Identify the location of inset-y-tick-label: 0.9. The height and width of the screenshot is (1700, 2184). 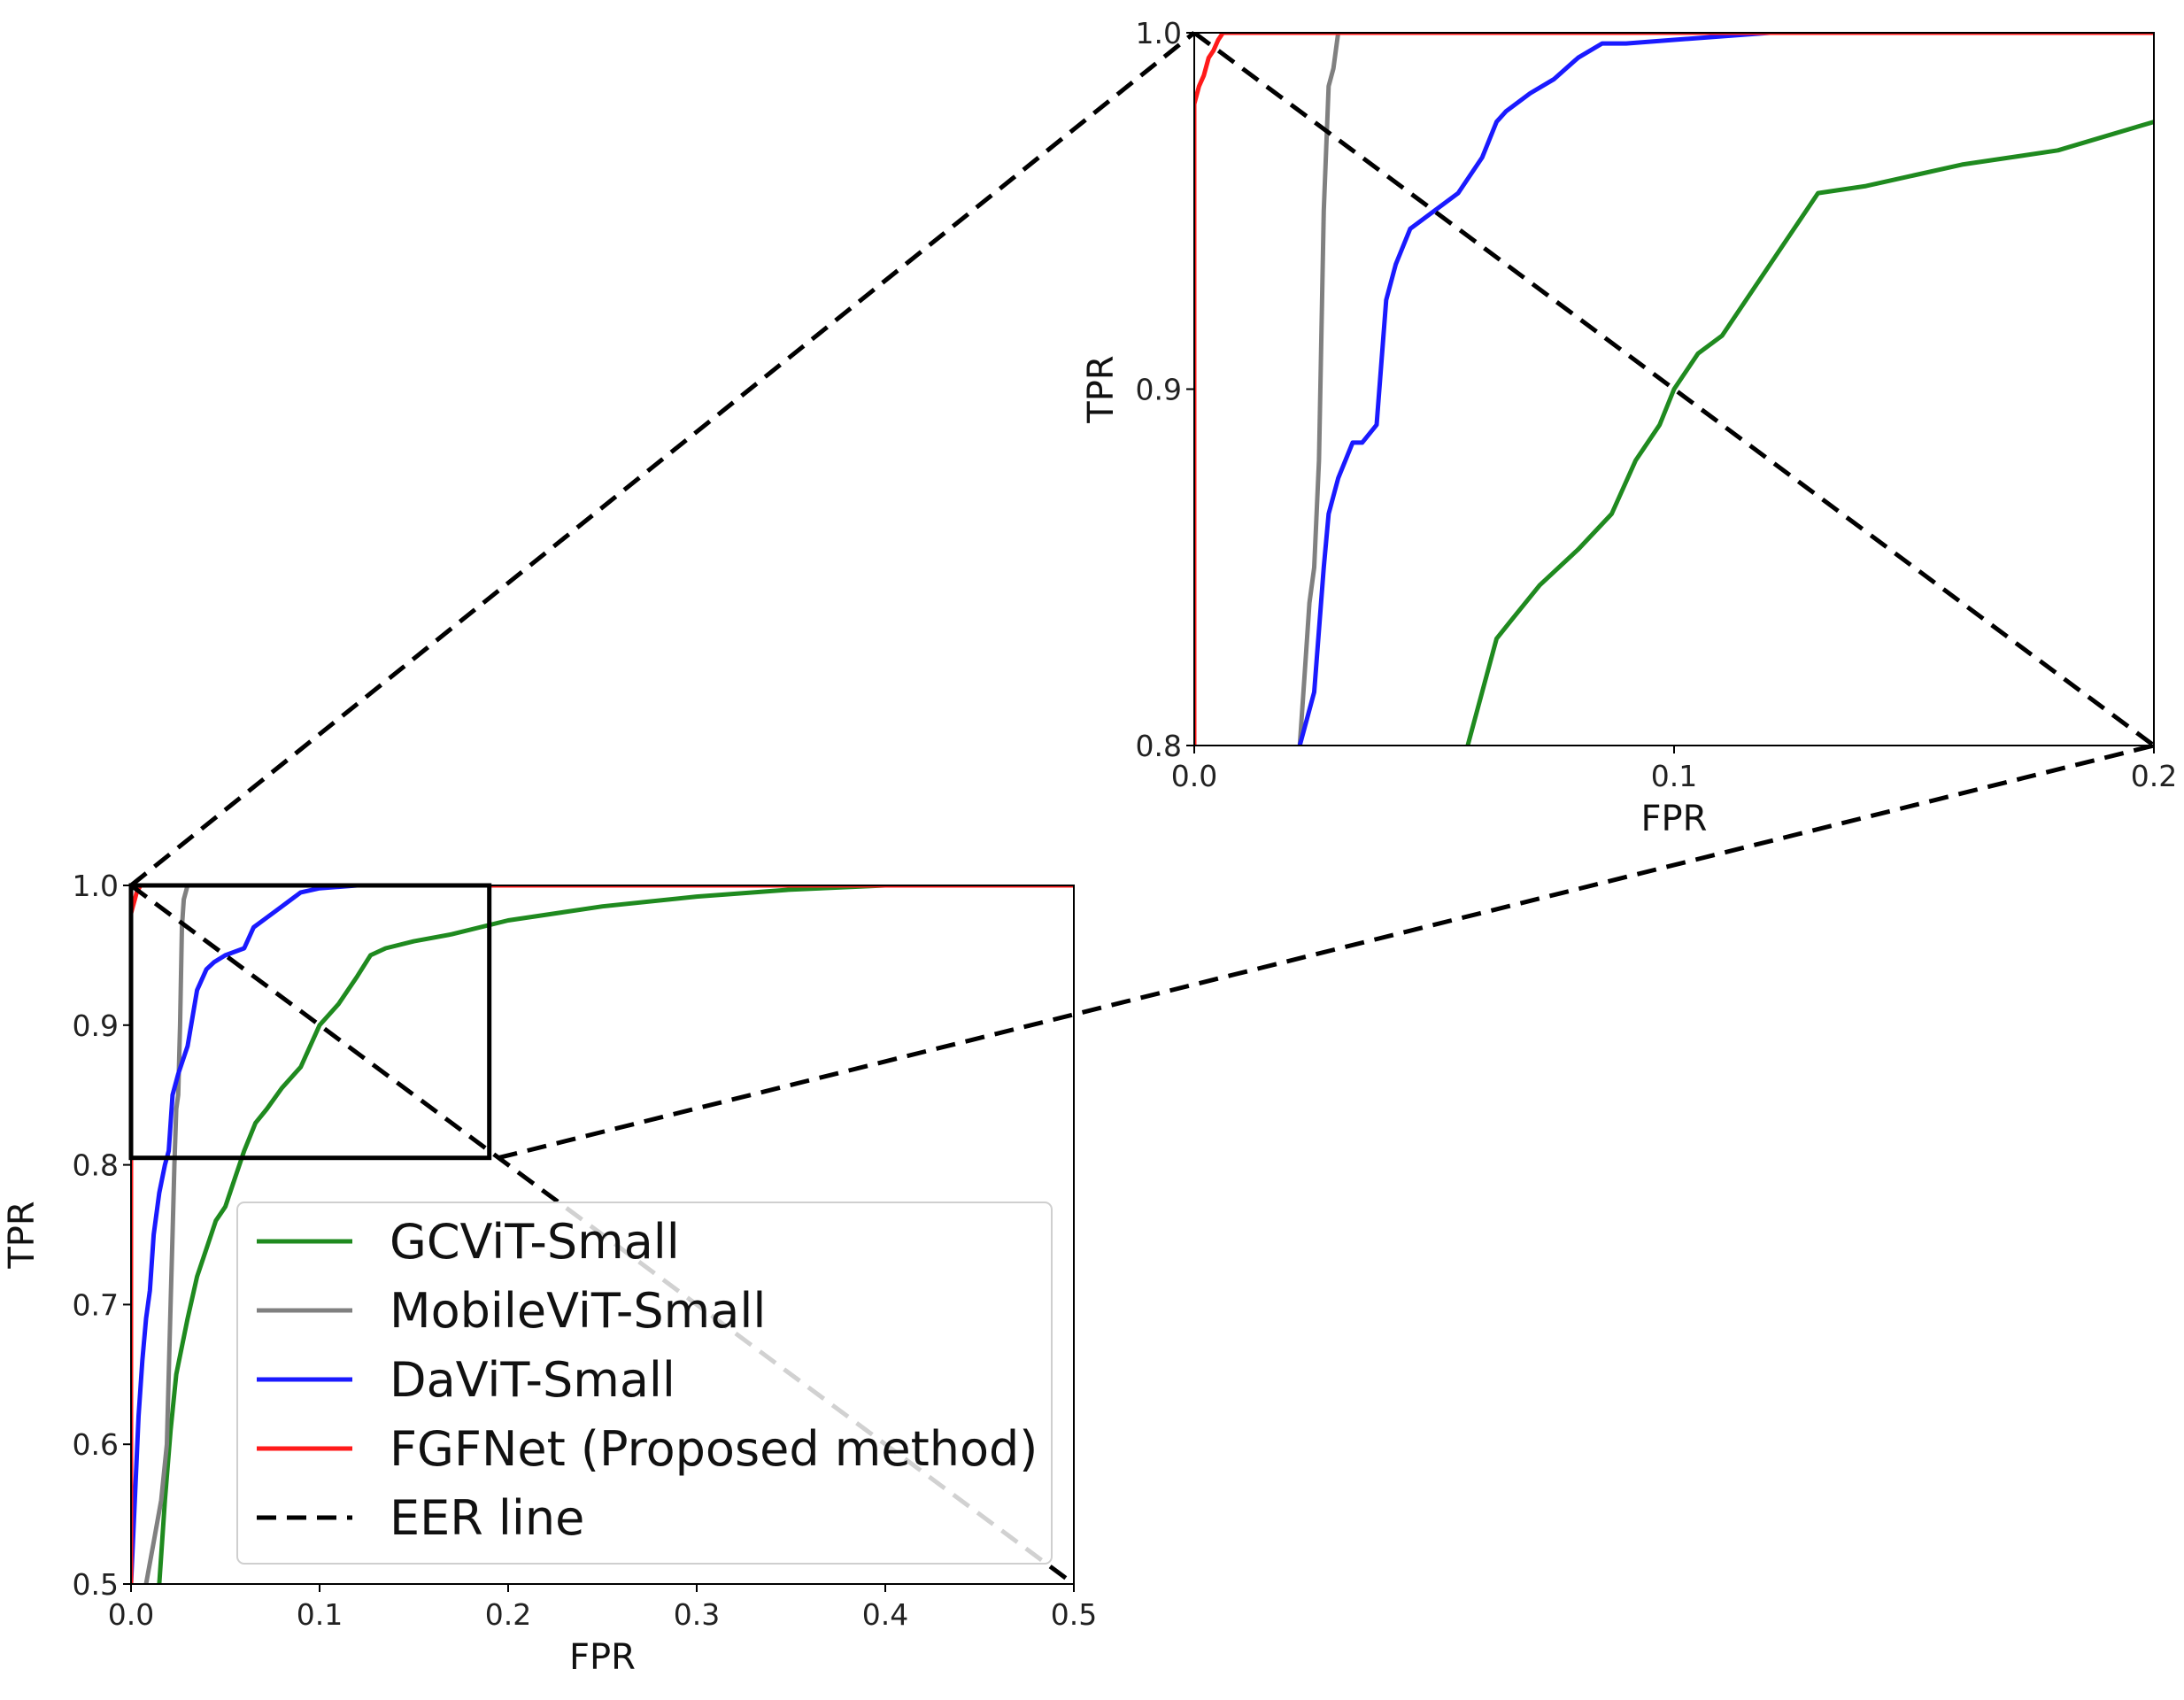
(1159, 390).